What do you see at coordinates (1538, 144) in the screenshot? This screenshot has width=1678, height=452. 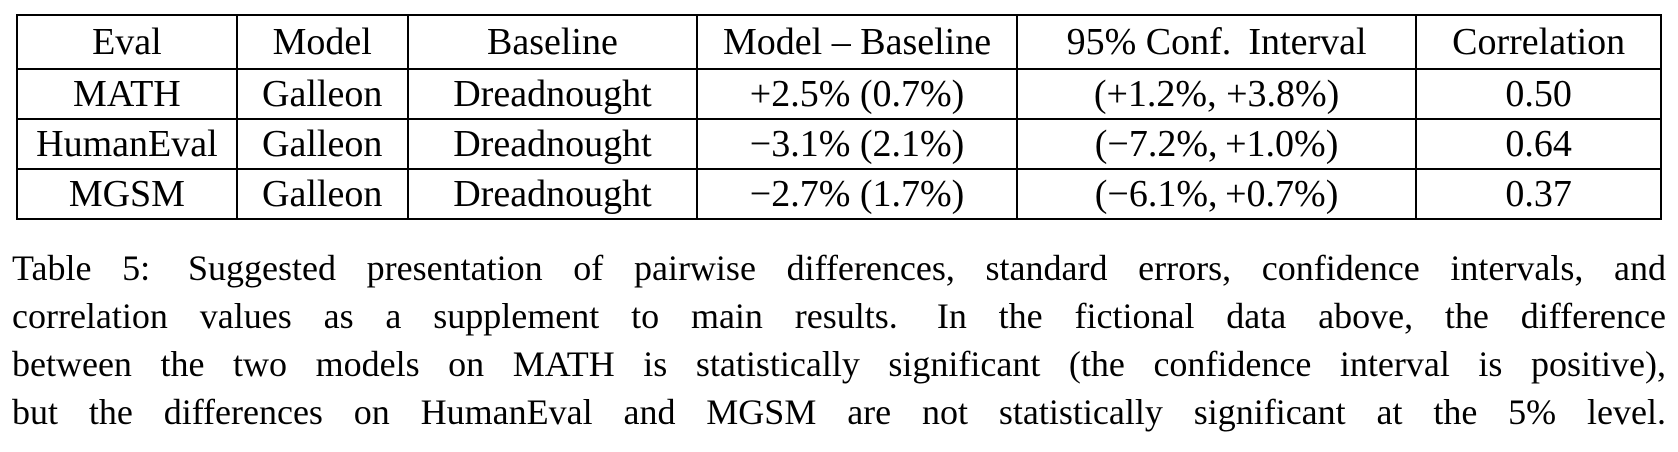 I see `cell-correlation: 0.64` at bounding box center [1538, 144].